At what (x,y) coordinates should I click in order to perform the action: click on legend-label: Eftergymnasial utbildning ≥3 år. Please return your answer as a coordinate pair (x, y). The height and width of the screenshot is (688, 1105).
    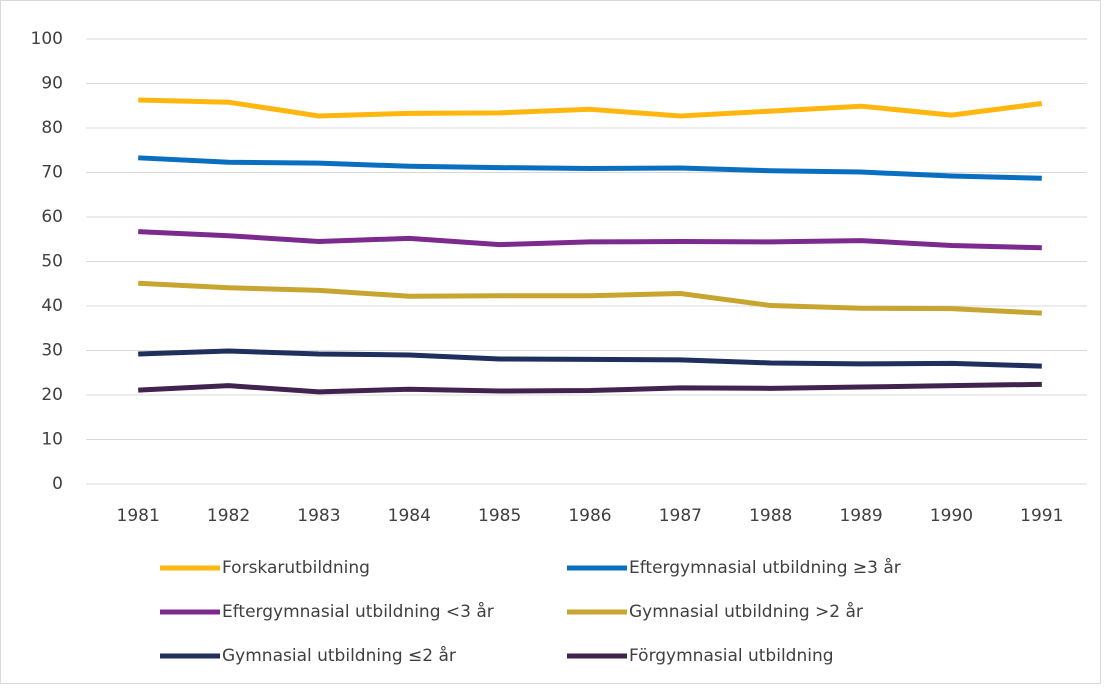
    Looking at the image, I should click on (765, 567).